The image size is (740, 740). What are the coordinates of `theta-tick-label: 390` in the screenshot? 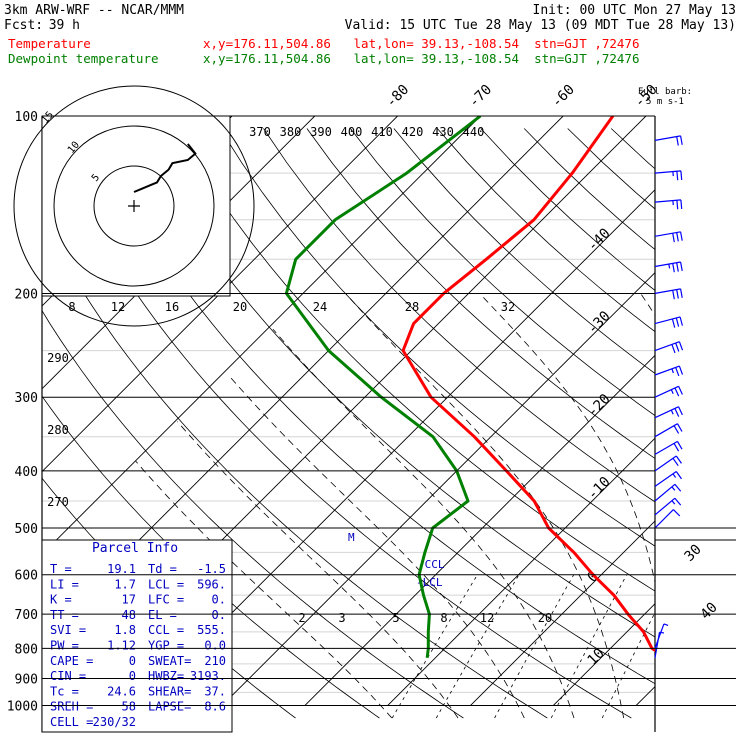 It's located at (321, 132).